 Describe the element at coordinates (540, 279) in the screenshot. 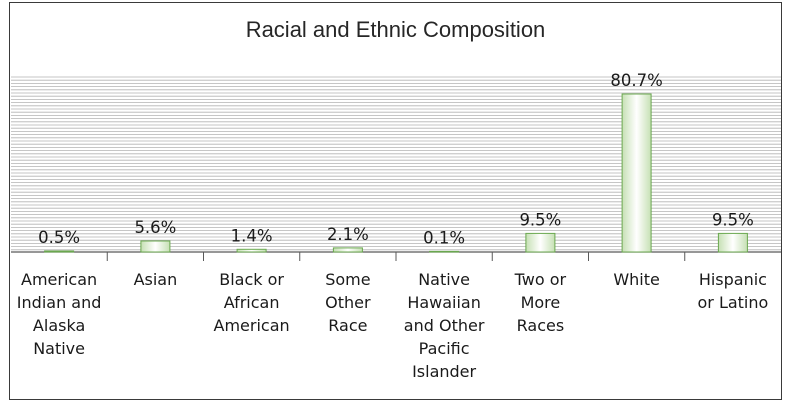

I see `x-tick-label-line: Two or` at that location.